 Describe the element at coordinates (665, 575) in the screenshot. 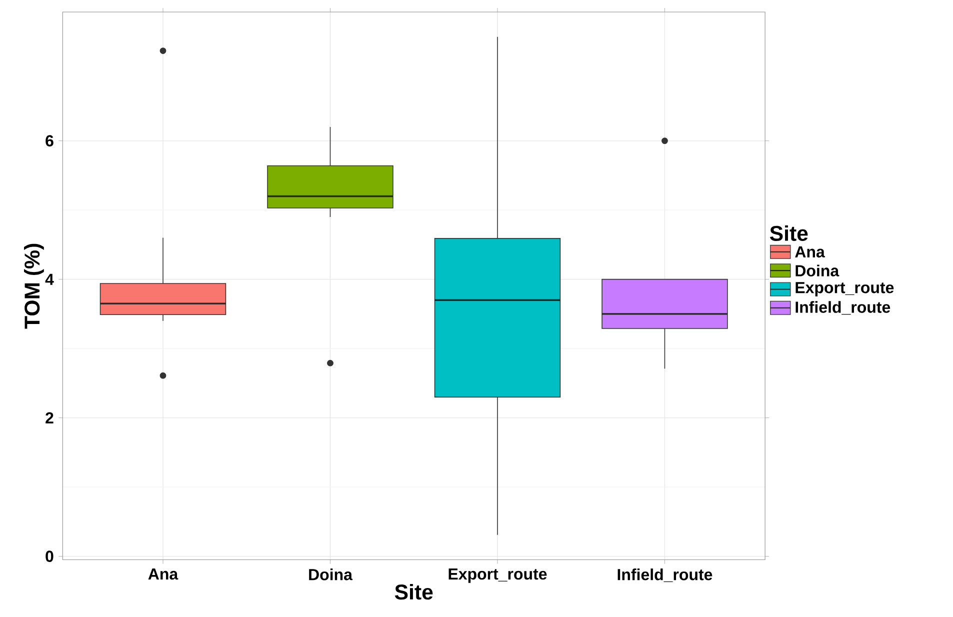

I see `x-tick-label: Infield_route` at that location.